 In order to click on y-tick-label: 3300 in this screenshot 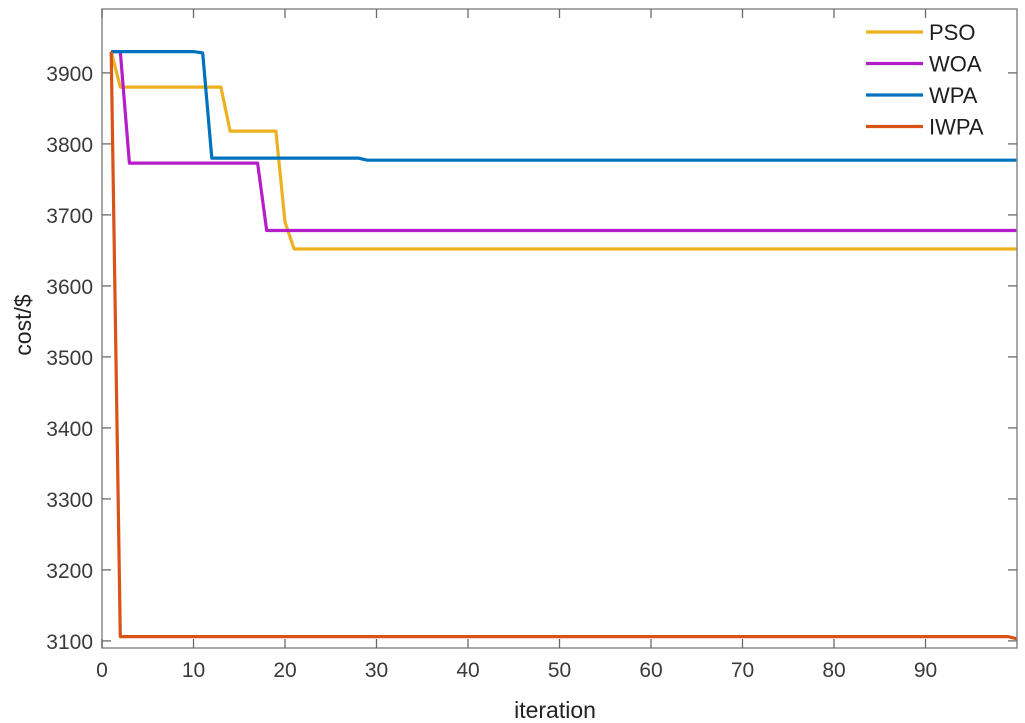, I will do `click(69, 500)`.